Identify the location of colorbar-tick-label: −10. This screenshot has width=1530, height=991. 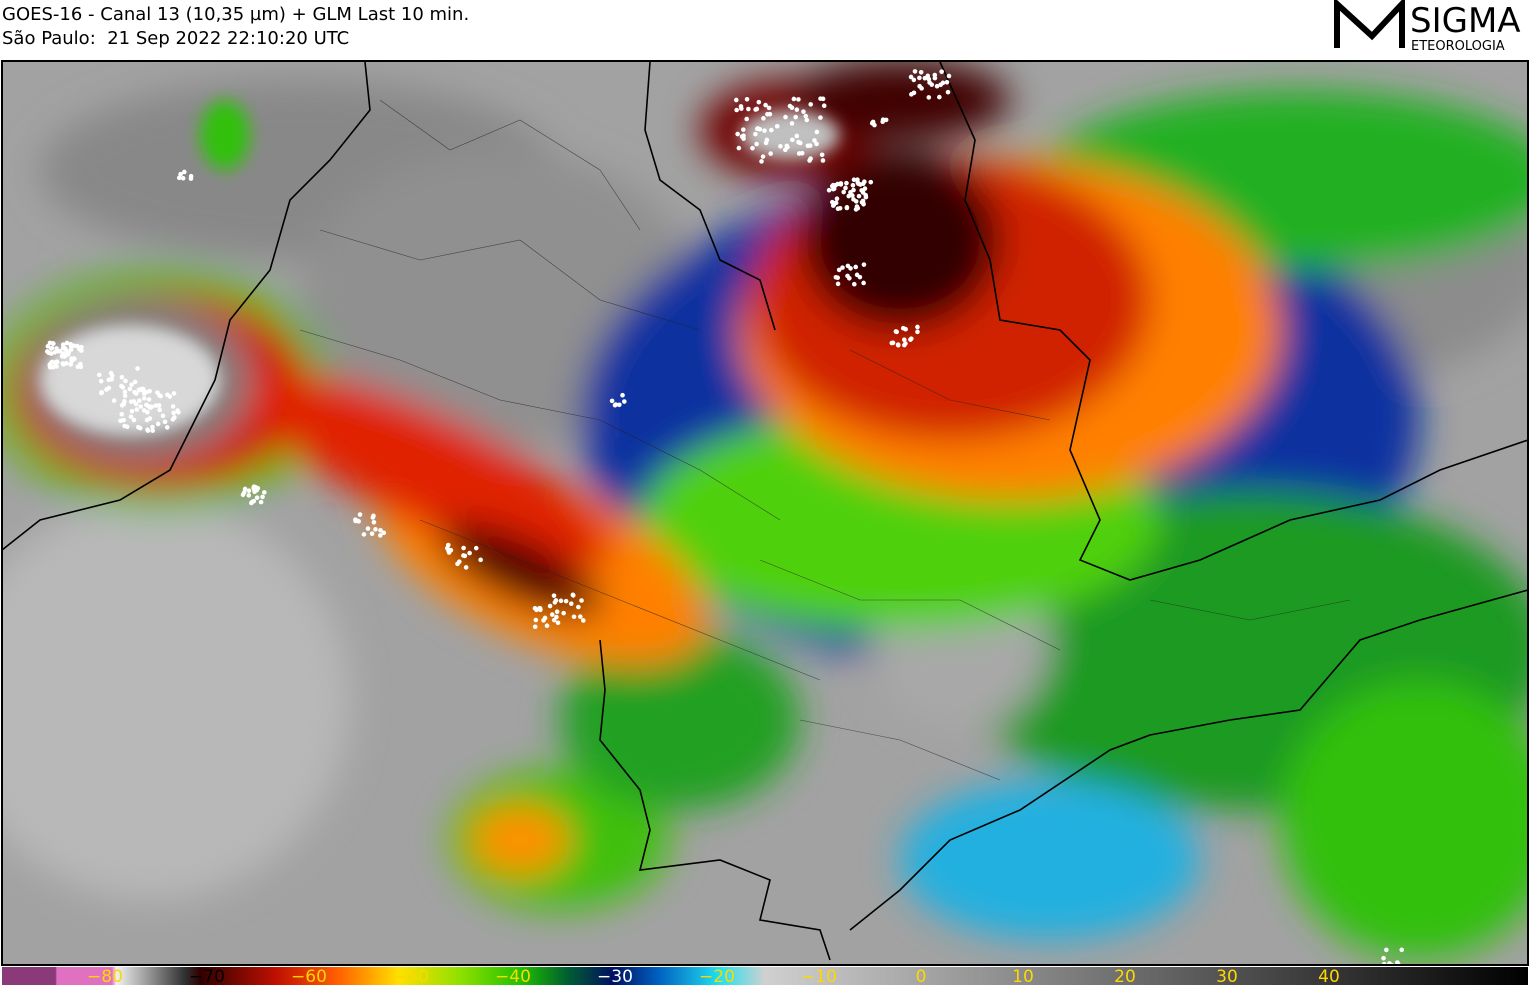
(819, 977).